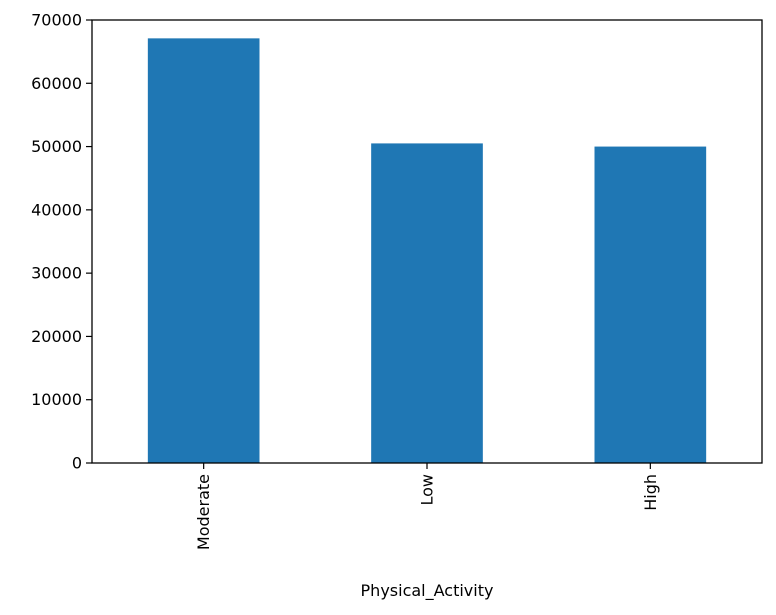 This screenshot has width=776, height=615. I want to click on bar-moderate, so click(203, 251).